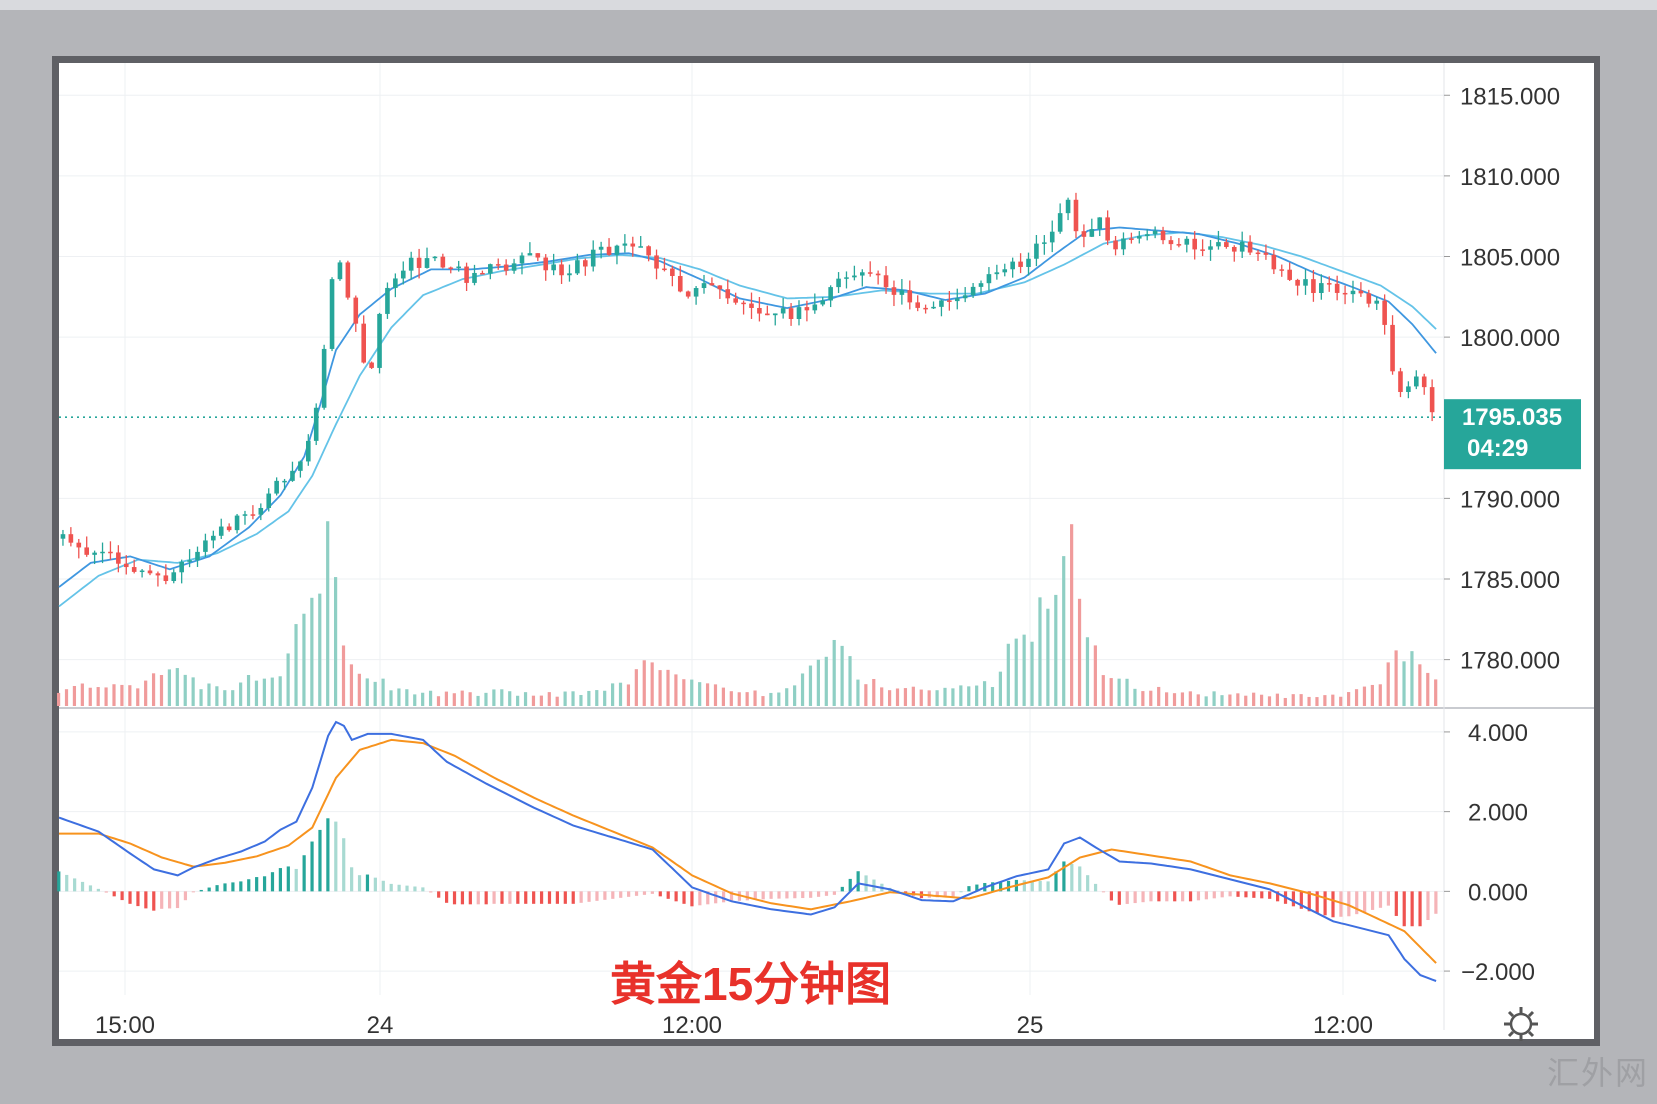 This screenshot has height=1104, width=1657. Describe the element at coordinates (1512, 417) in the screenshot. I see `last-price-label: 1795.035` at that location.